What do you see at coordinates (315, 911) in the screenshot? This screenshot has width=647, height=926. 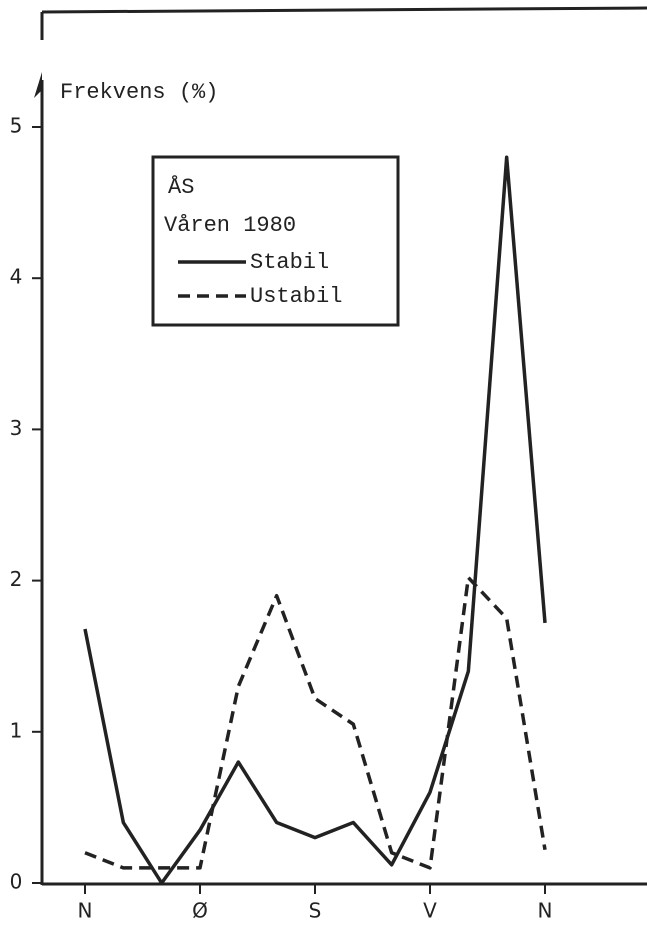 I see `x-tick-label: S` at bounding box center [315, 911].